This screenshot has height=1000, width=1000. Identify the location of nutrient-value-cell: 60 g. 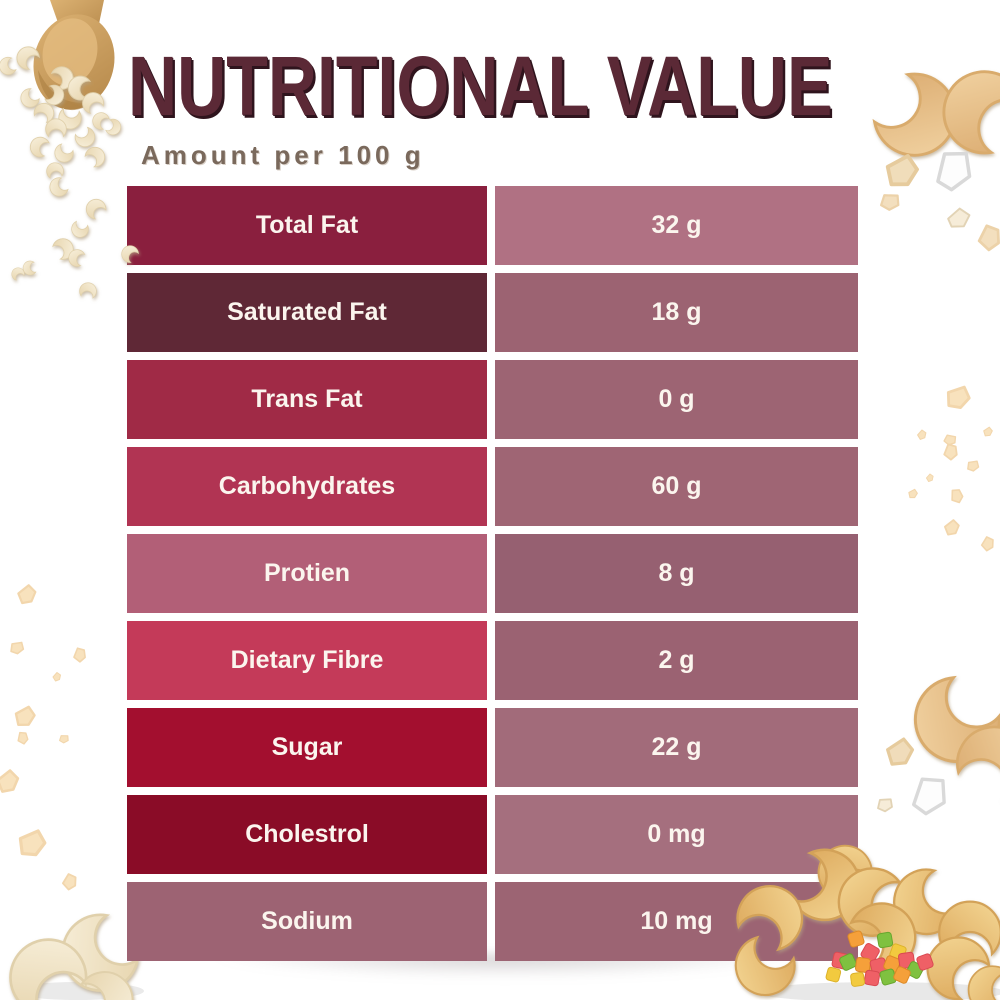
(676, 486).